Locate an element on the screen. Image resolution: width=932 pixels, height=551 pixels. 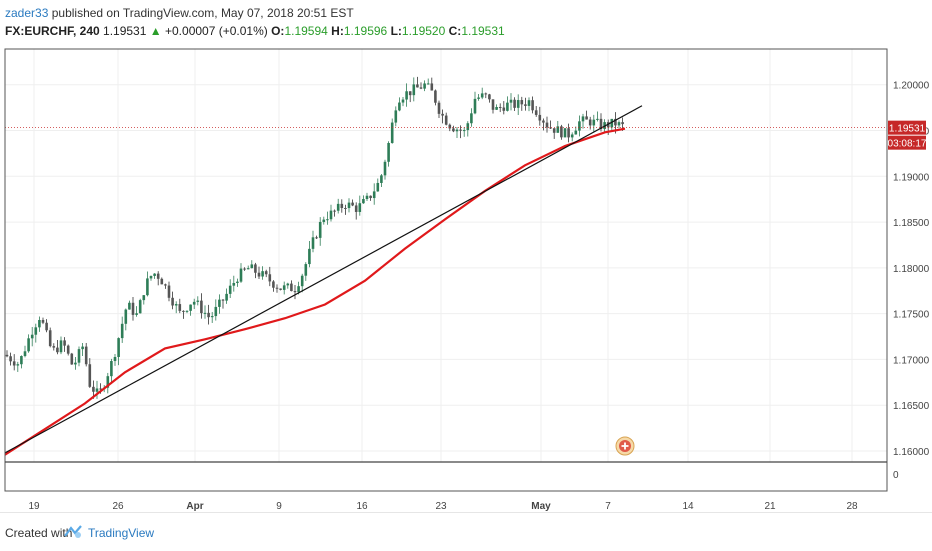
tradingview-logo-icon is located at coordinates (74, 534).